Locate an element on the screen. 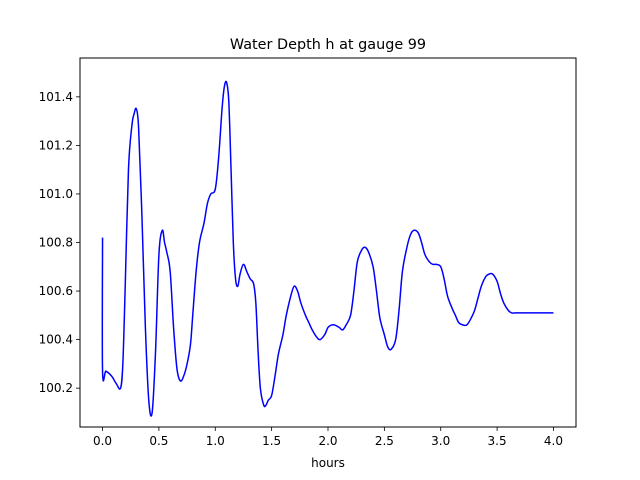  x-tick-label: 4.0 is located at coordinates (553, 441).